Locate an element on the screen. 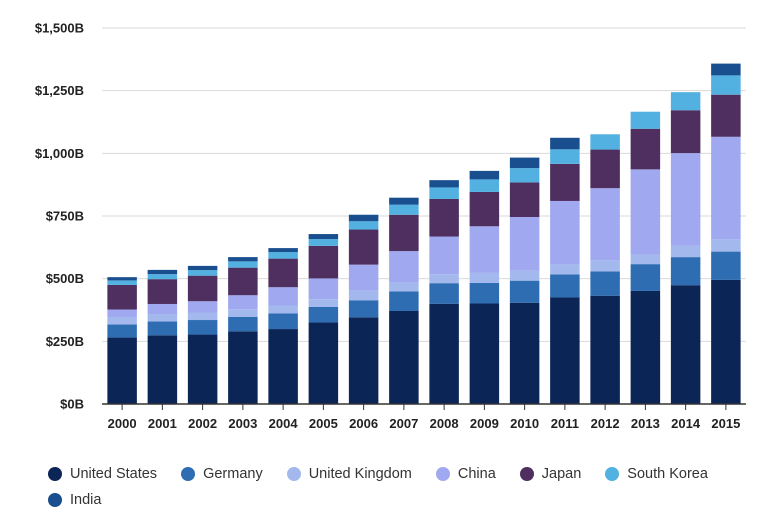  legend-item: United Kingdom is located at coordinates (349, 474).